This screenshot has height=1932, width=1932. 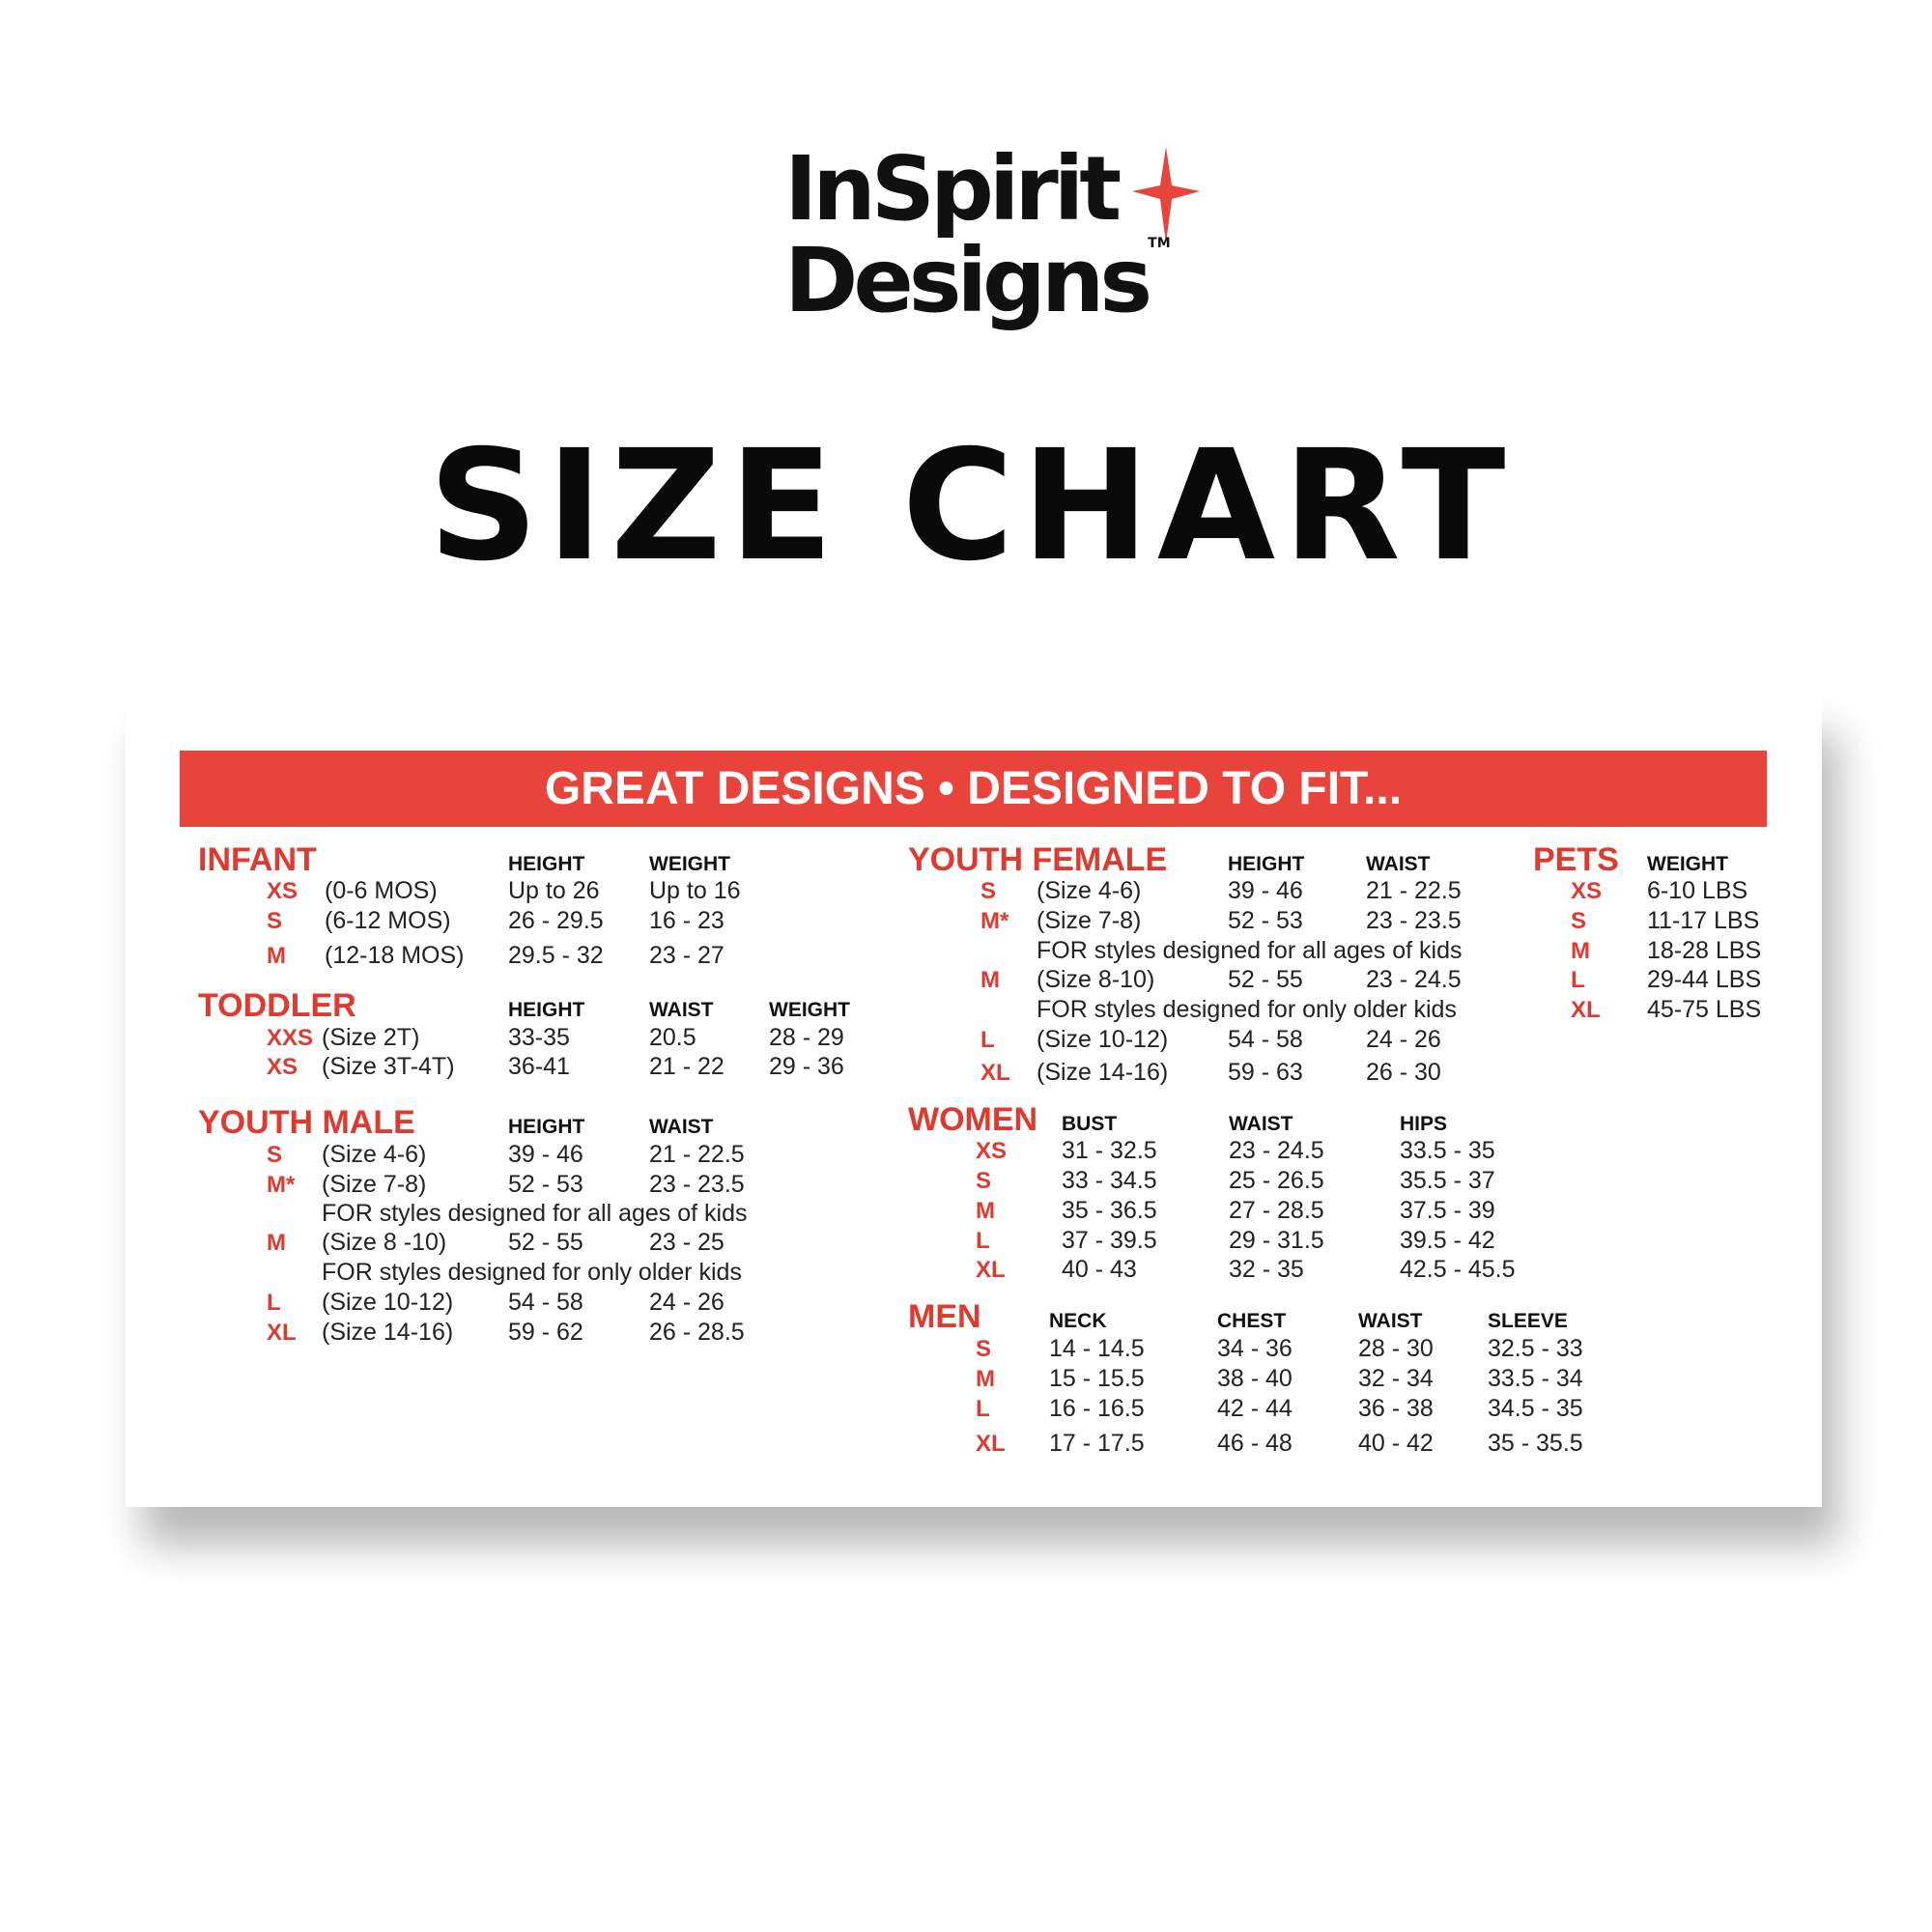 I want to click on star-icon, so click(x=1166, y=195).